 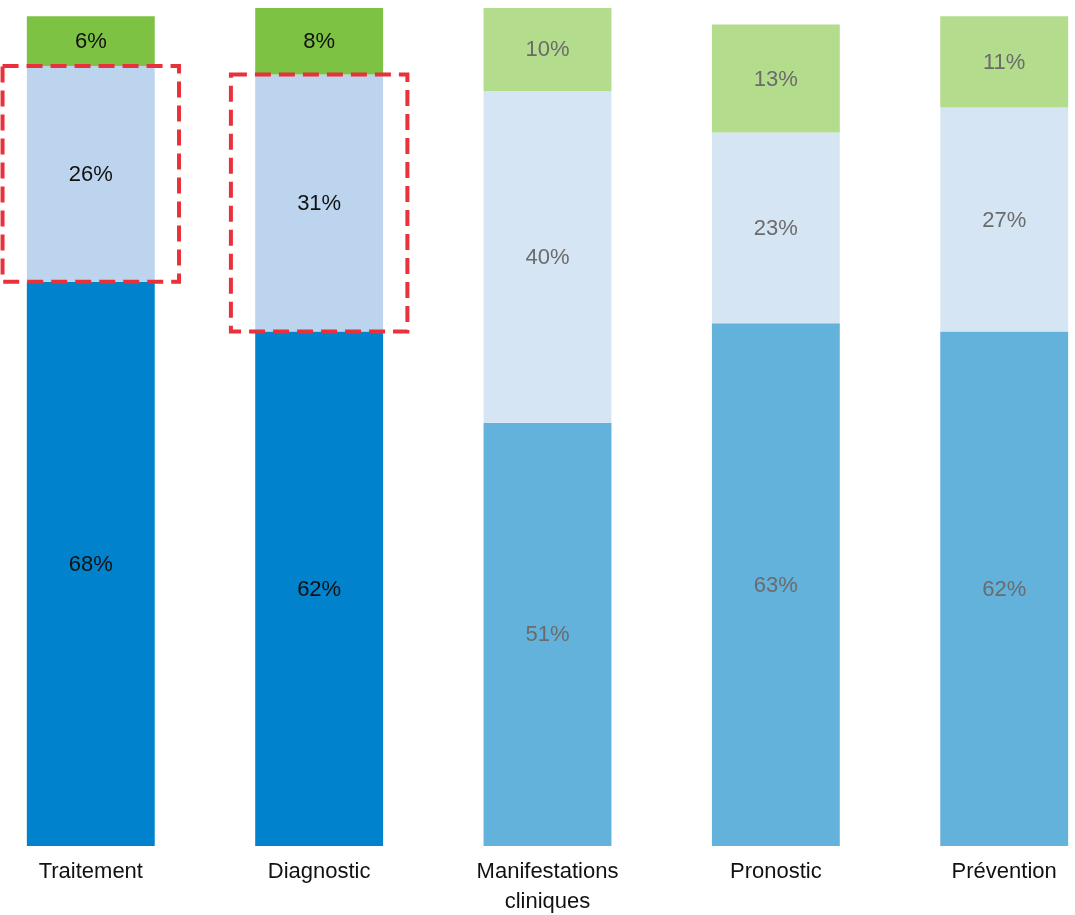 What do you see at coordinates (90, 173) in the screenshot?
I see `data-label: 26%` at bounding box center [90, 173].